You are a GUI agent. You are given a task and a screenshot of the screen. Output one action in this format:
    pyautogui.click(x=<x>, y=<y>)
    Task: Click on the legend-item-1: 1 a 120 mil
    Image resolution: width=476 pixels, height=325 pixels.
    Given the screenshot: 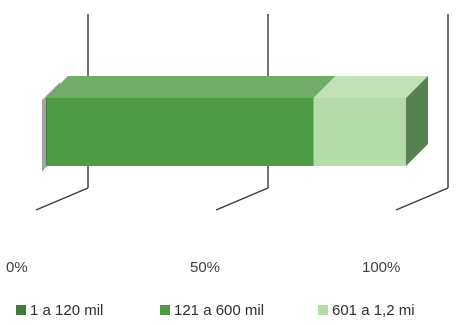 What is the action you would take?
    pyautogui.click(x=59, y=310)
    